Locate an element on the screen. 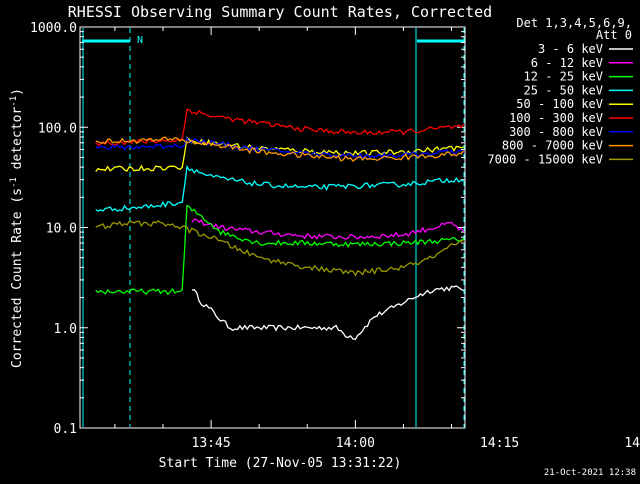 The image size is (640, 484). y-tick-label: 10.0 is located at coordinates (61, 229).